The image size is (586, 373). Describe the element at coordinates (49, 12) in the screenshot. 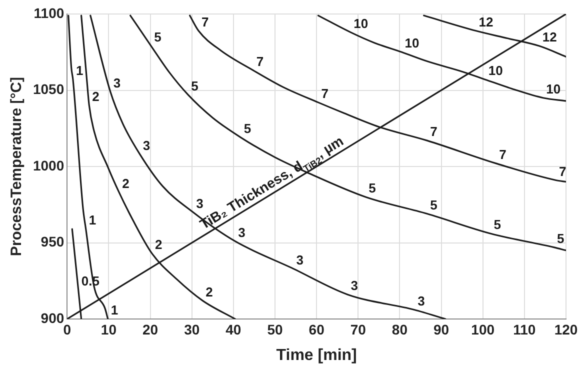

I see `y-tick-label: 1100` at that location.